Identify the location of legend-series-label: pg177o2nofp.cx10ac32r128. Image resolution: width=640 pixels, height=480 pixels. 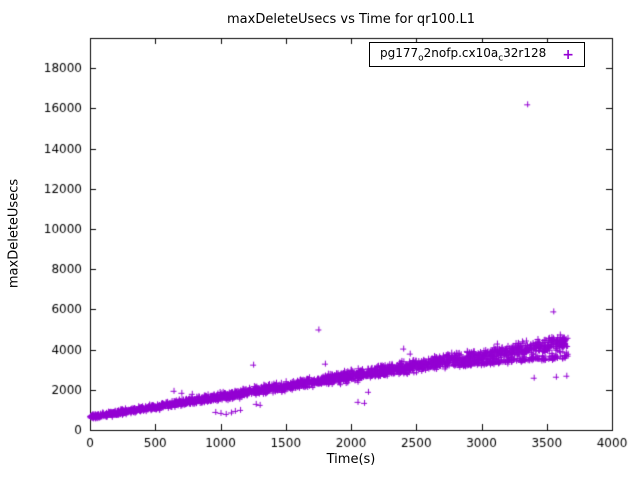
(463, 55).